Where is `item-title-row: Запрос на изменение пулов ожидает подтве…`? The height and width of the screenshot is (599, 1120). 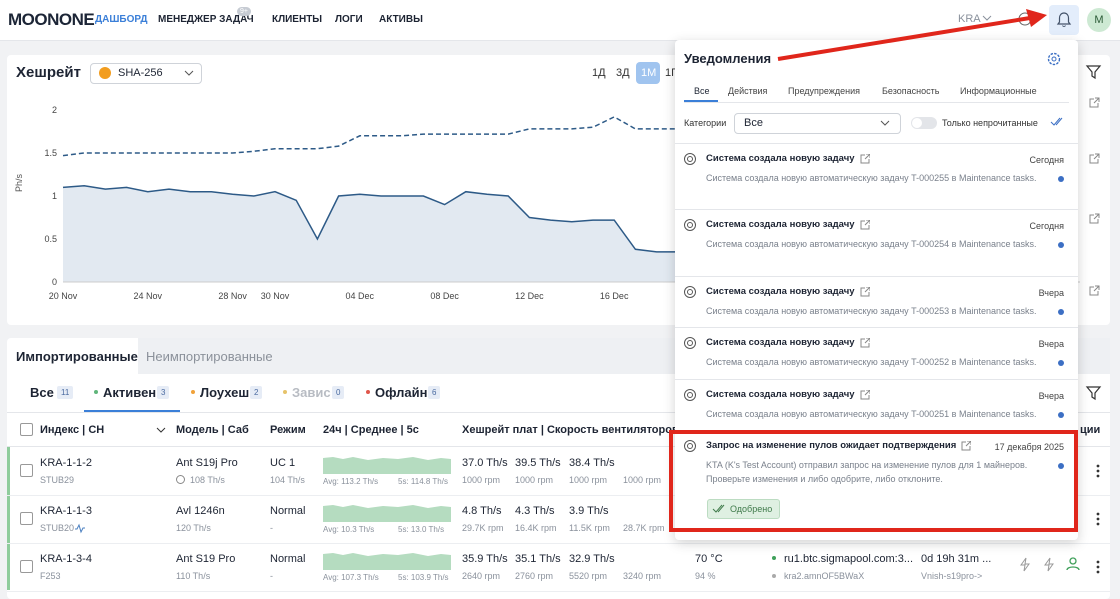
item-title-row: Запрос на изменение пулов ожидает подтве… is located at coordinates (839, 445).